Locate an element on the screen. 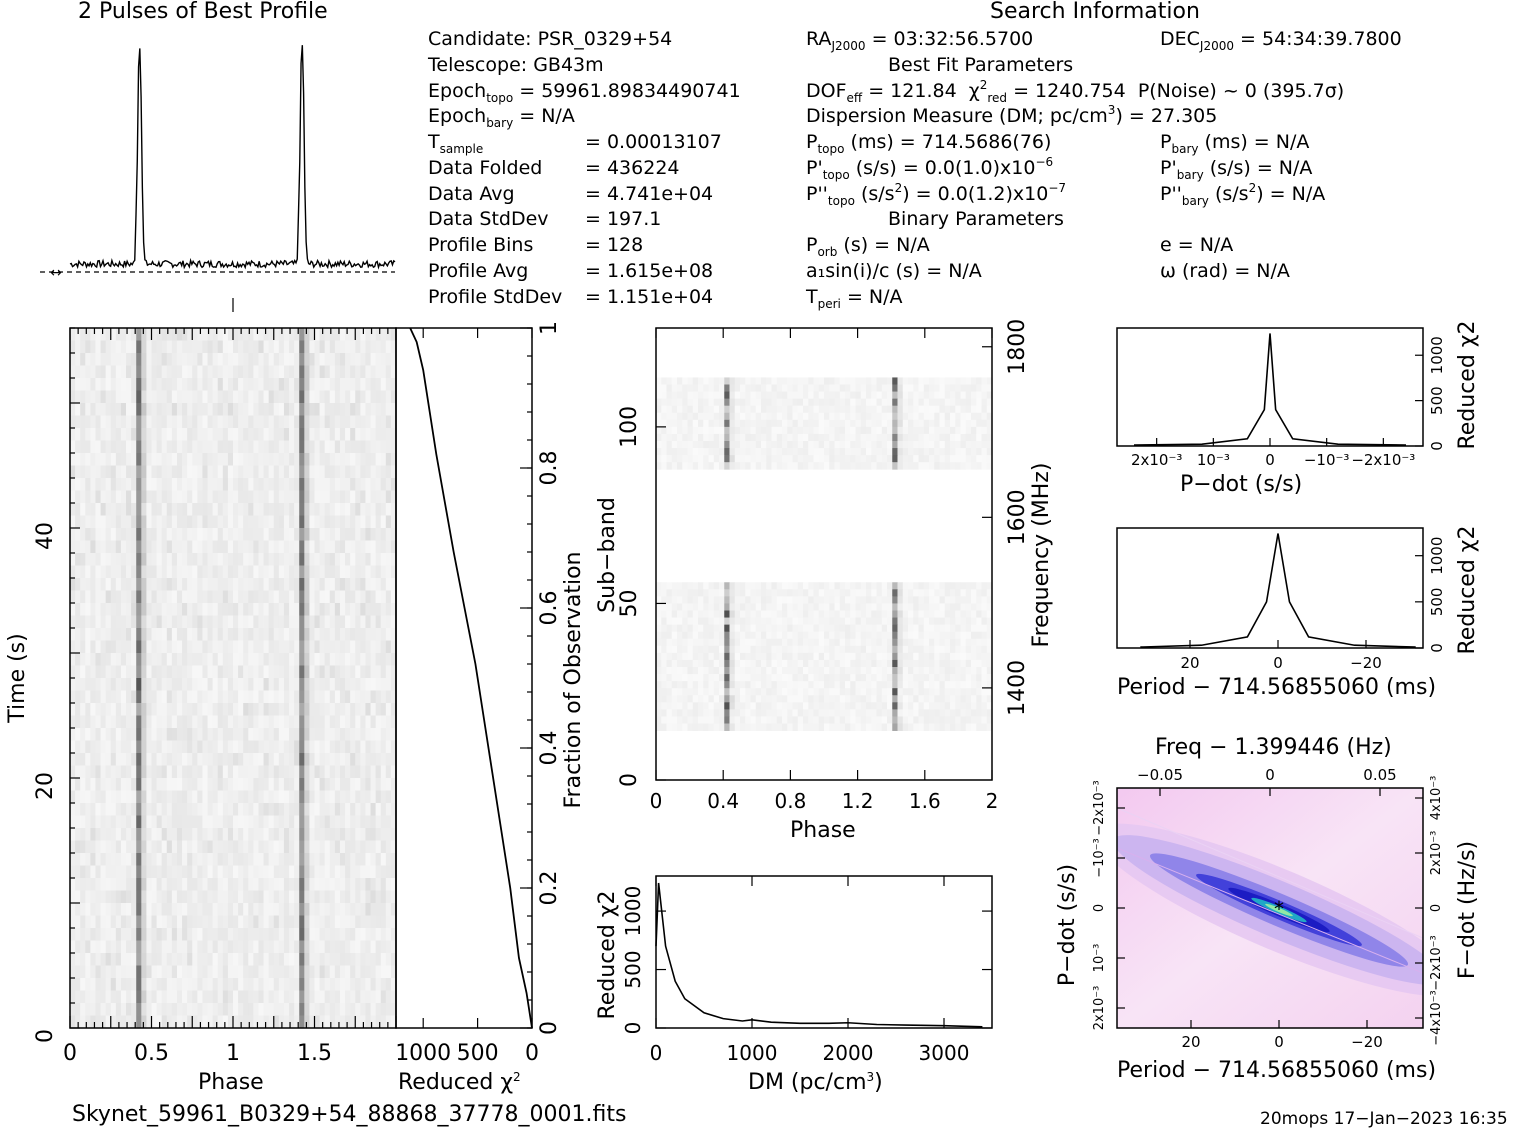  fraction-ylabel: Fraction of Observation is located at coordinates (573, 680).